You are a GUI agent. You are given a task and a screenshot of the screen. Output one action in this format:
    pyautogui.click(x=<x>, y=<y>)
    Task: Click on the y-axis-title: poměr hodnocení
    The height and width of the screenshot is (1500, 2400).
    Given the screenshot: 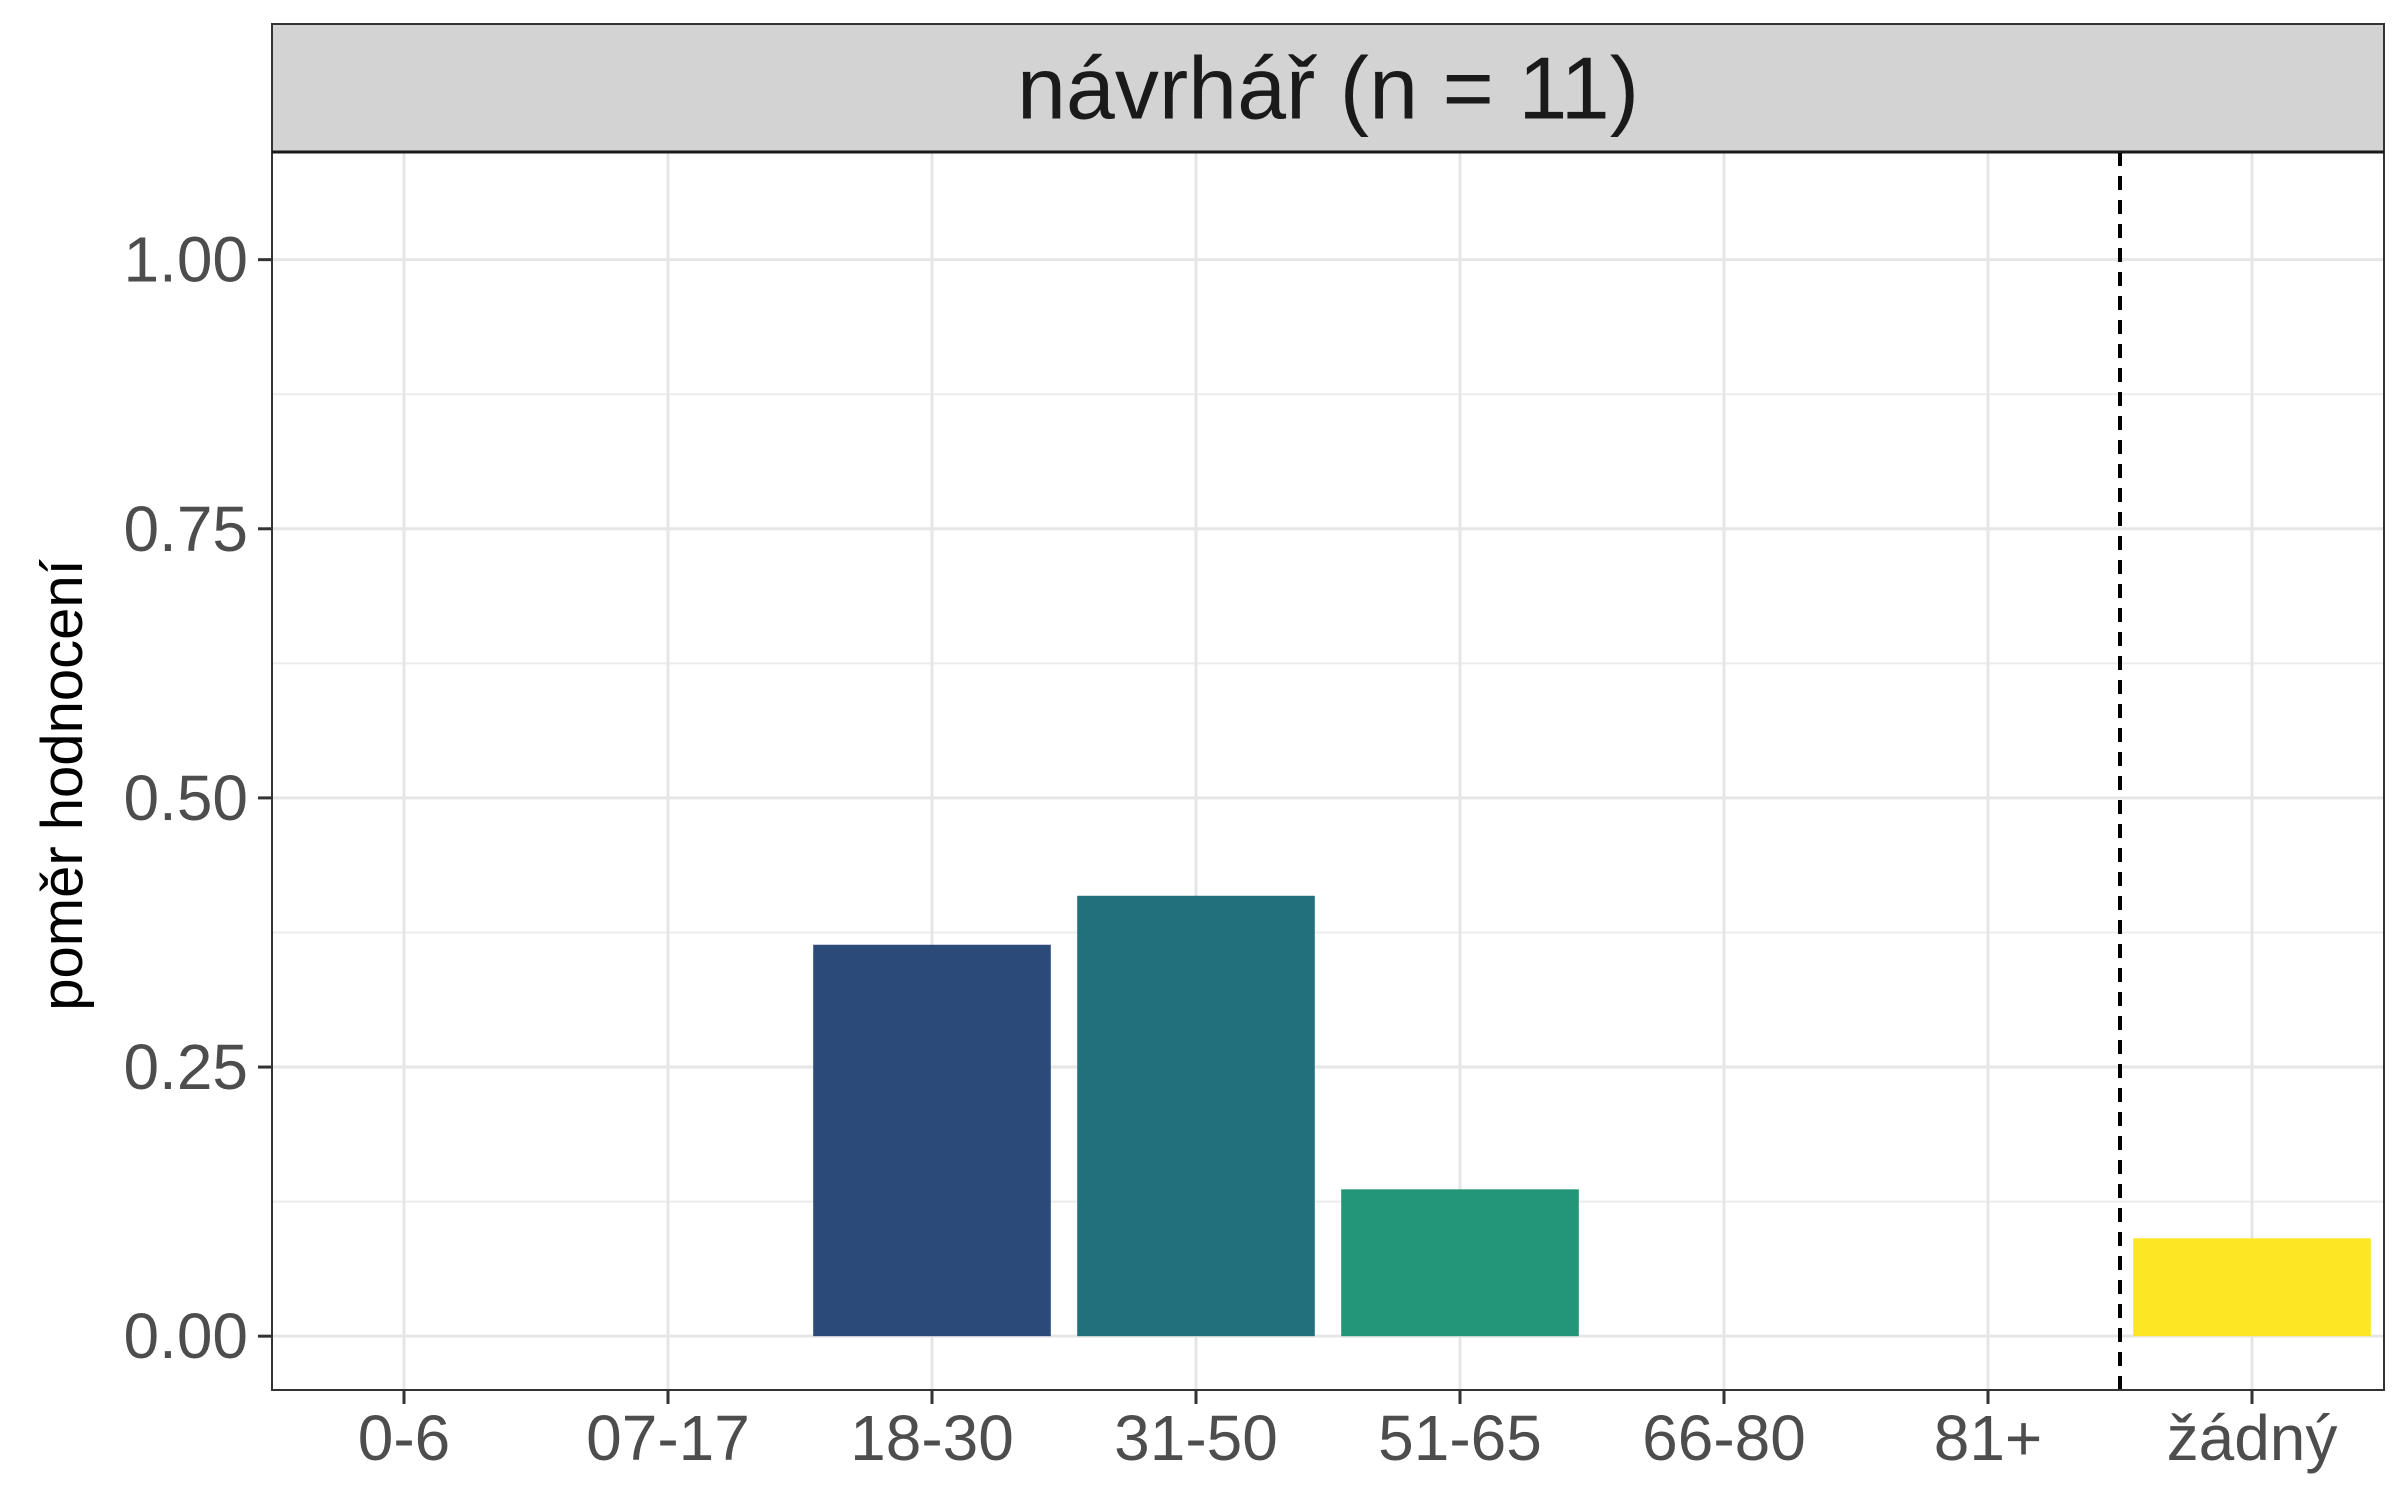 What is the action you would take?
    pyautogui.click(x=62, y=784)
    